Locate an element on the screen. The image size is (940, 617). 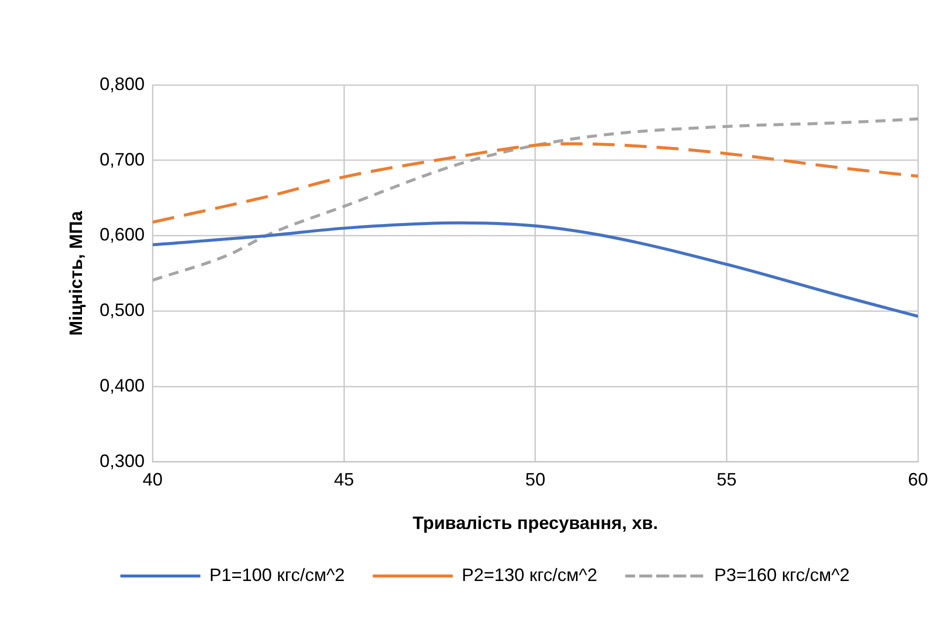
legend-label: P3=160 кгс/см^2 is located at coordinates (782, 574).